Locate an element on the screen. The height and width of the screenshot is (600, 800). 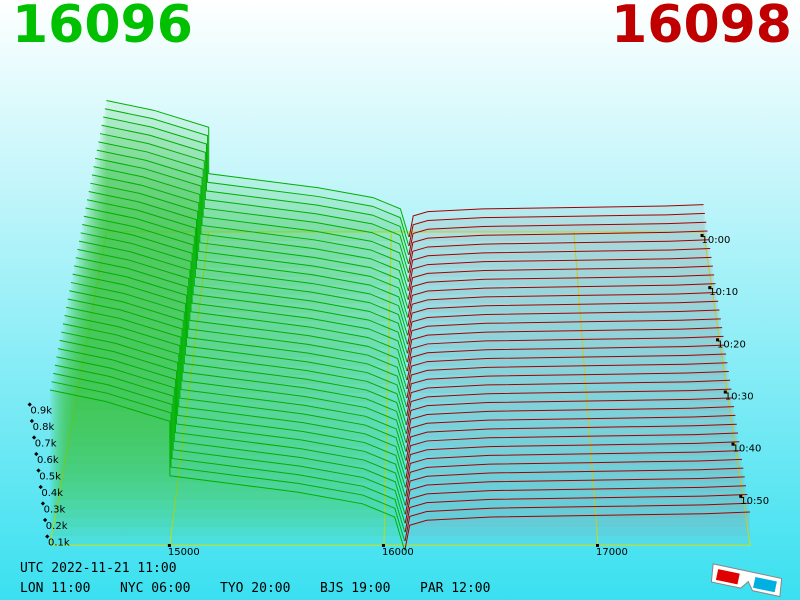
y-tick-label: 0.4k is located at coordinates (52, 493).